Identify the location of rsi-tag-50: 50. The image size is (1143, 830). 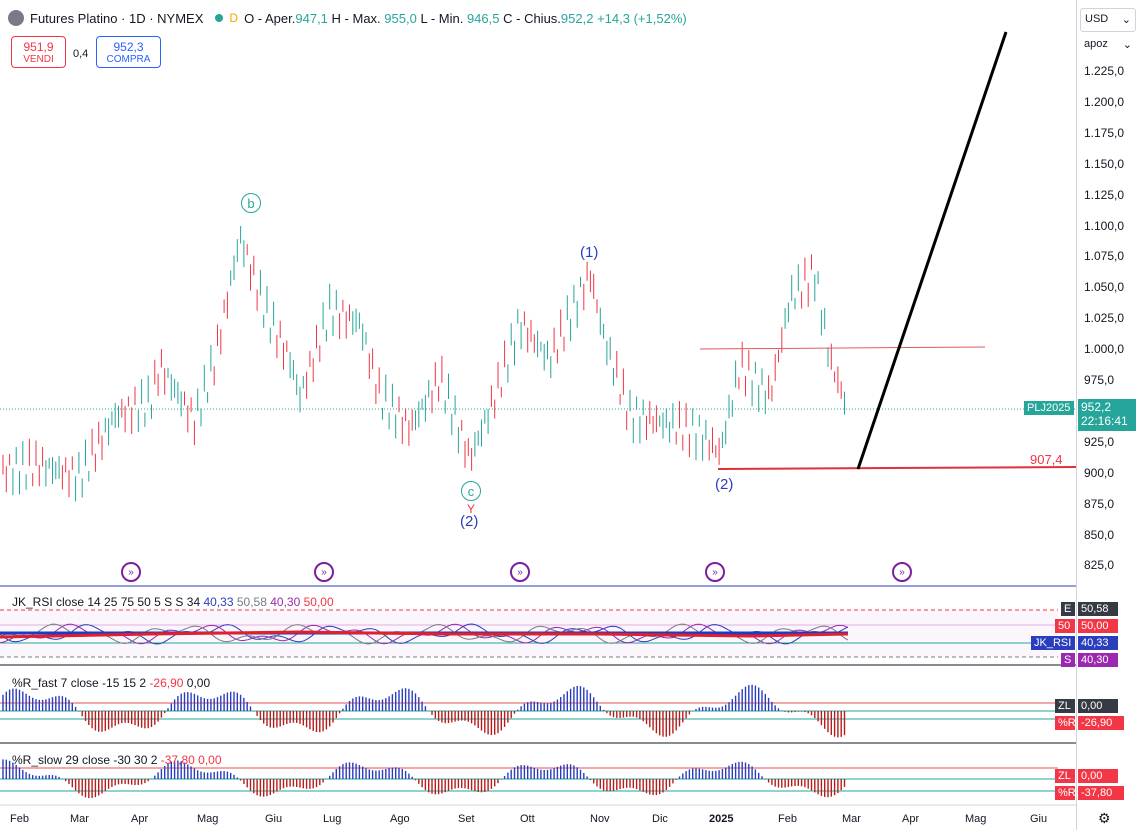
(1065, 626).